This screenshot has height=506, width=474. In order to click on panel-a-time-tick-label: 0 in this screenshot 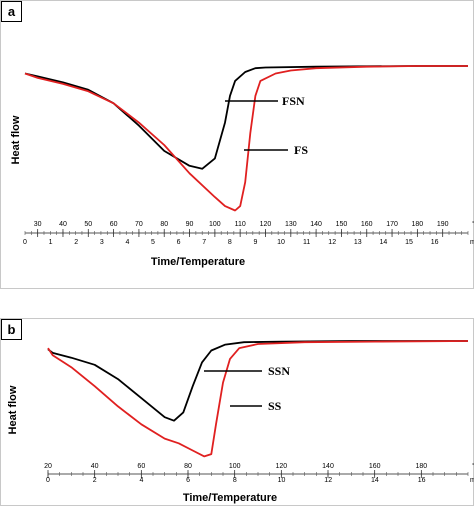, I will do `click(25, 242)`.